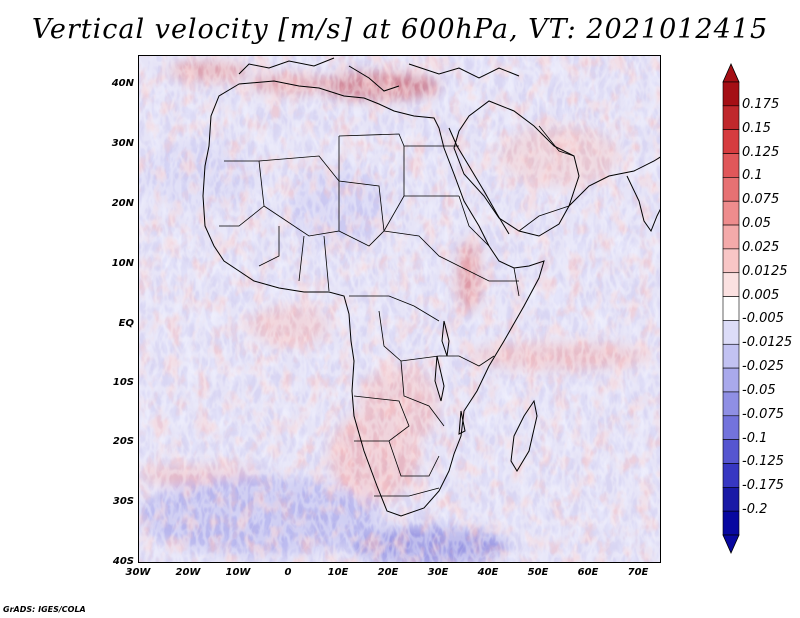 The width and height of the screenshot is (800, 618). What do you see at coordinates (731, 73) in the screenshot?
I see `colorbar-max-arrow` at bounding box center [731, 73].